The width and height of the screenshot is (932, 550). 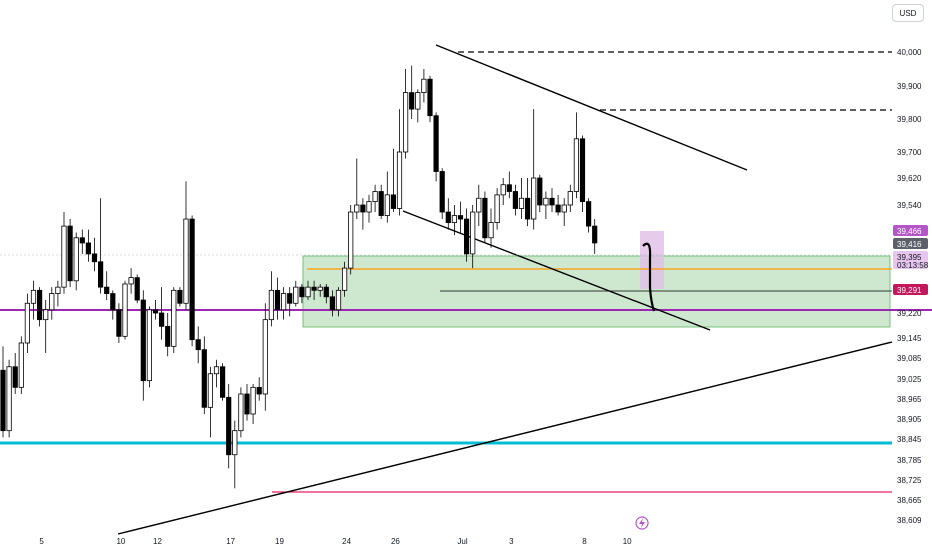 What do you see at coordinates (511, 541) in the screenshot?
I see `x-tick-label: 3` at bounding box center [511, 541].